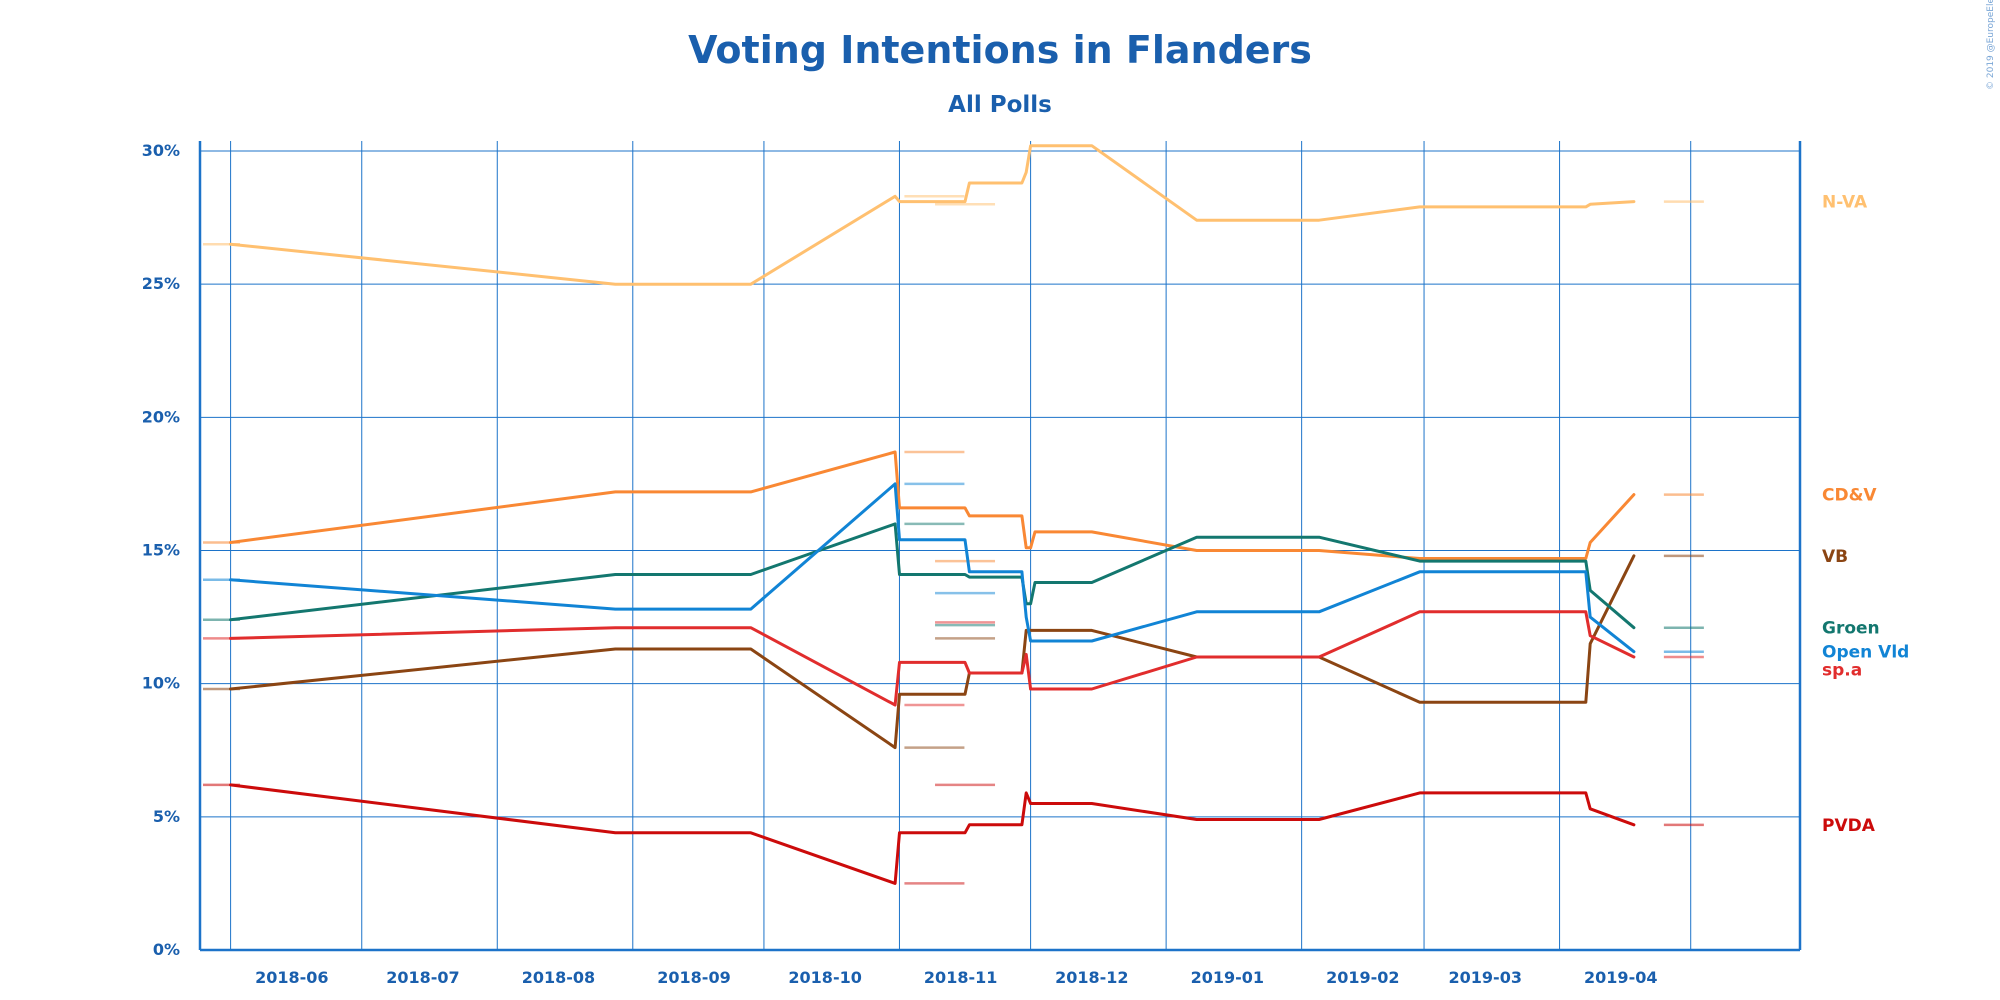 This screenshot has width=2000, height=1000. I want to click on y-tick-label: 15%, so click(161, 549).